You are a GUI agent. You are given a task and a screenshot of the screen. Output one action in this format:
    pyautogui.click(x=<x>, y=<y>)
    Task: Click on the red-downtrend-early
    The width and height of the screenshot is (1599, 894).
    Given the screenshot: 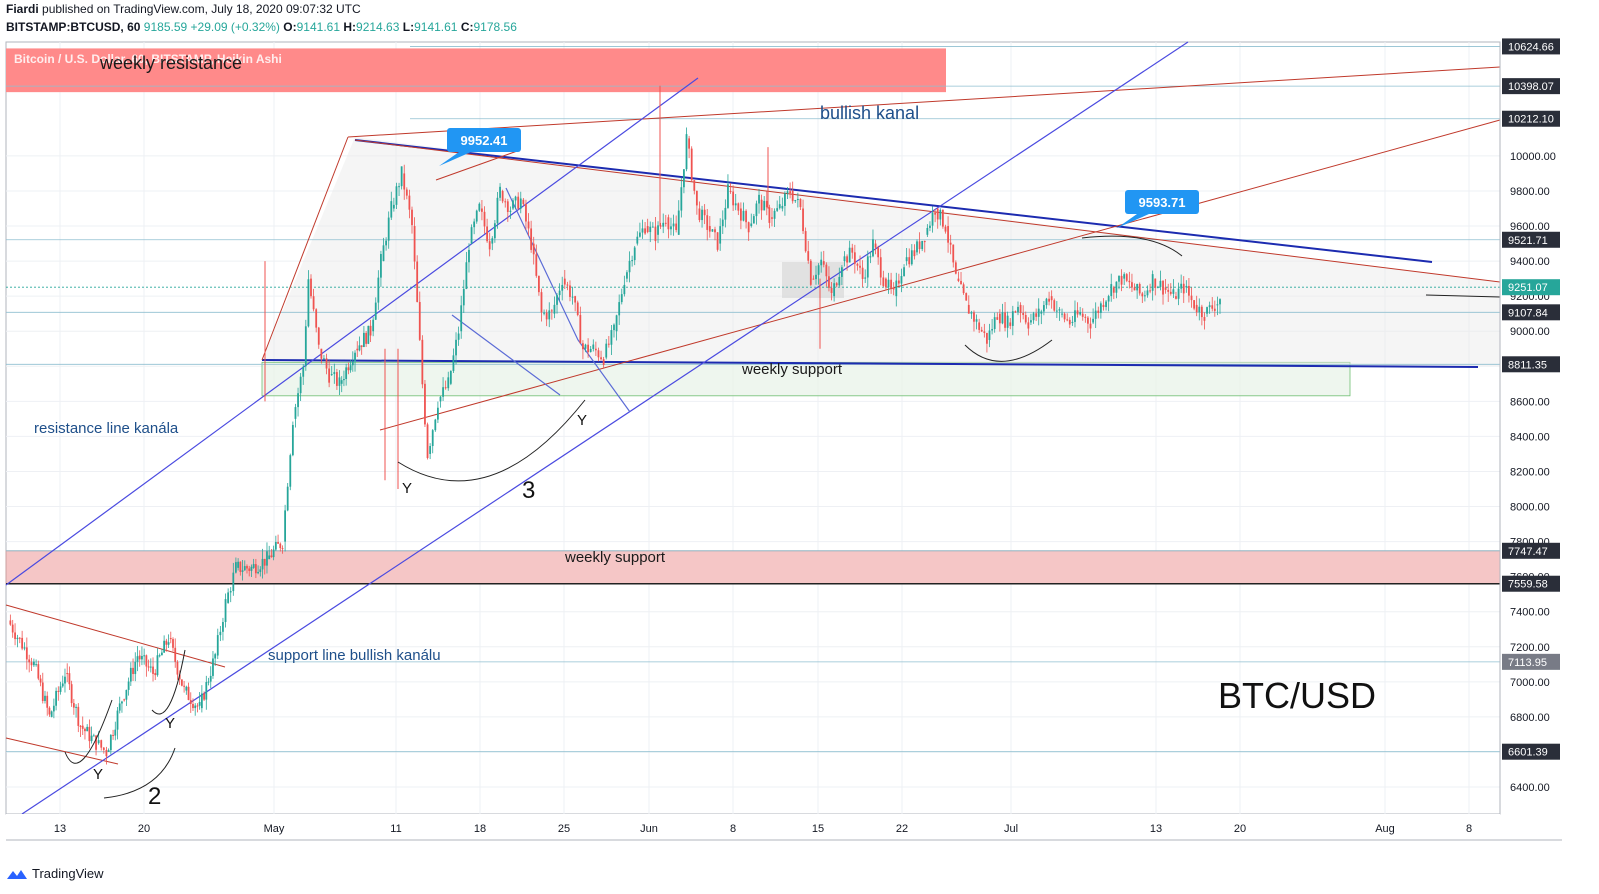 What is the action you would take?
    pyautogui.click(x=115, y=636)
    